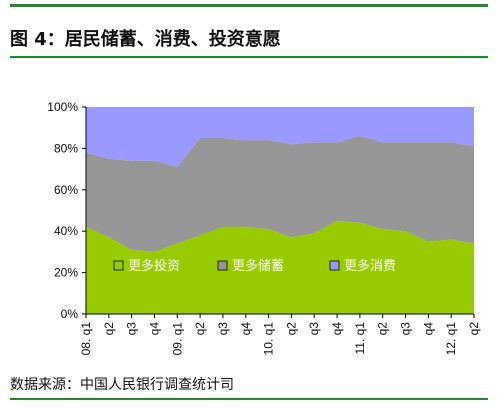 This screenshot has width=503, height=412. What do you see at coordinates (154, 266) in the screenshot?
I see `legend-label: 更多投资` at bounding box center [154, 266].